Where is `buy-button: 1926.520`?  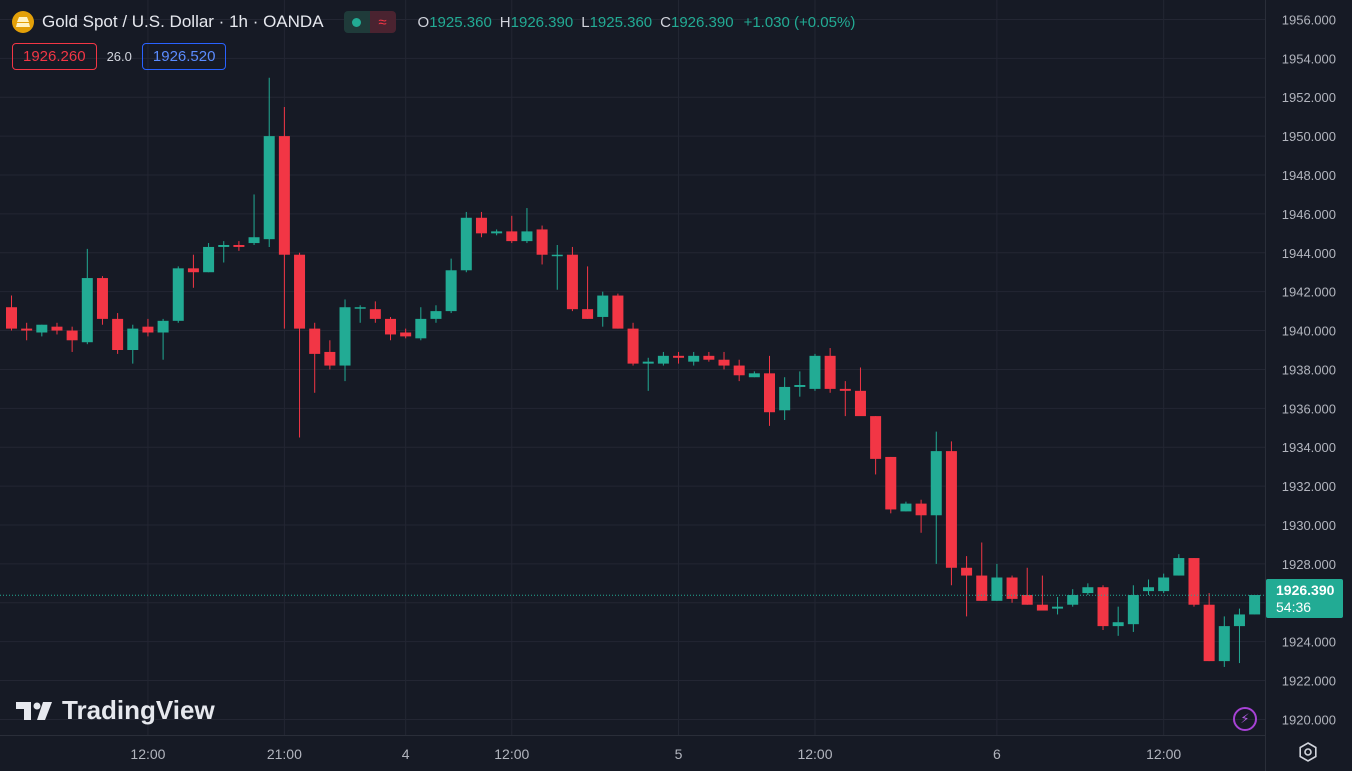 buy-button: 1926.520 is located at coordinates (184, 56).